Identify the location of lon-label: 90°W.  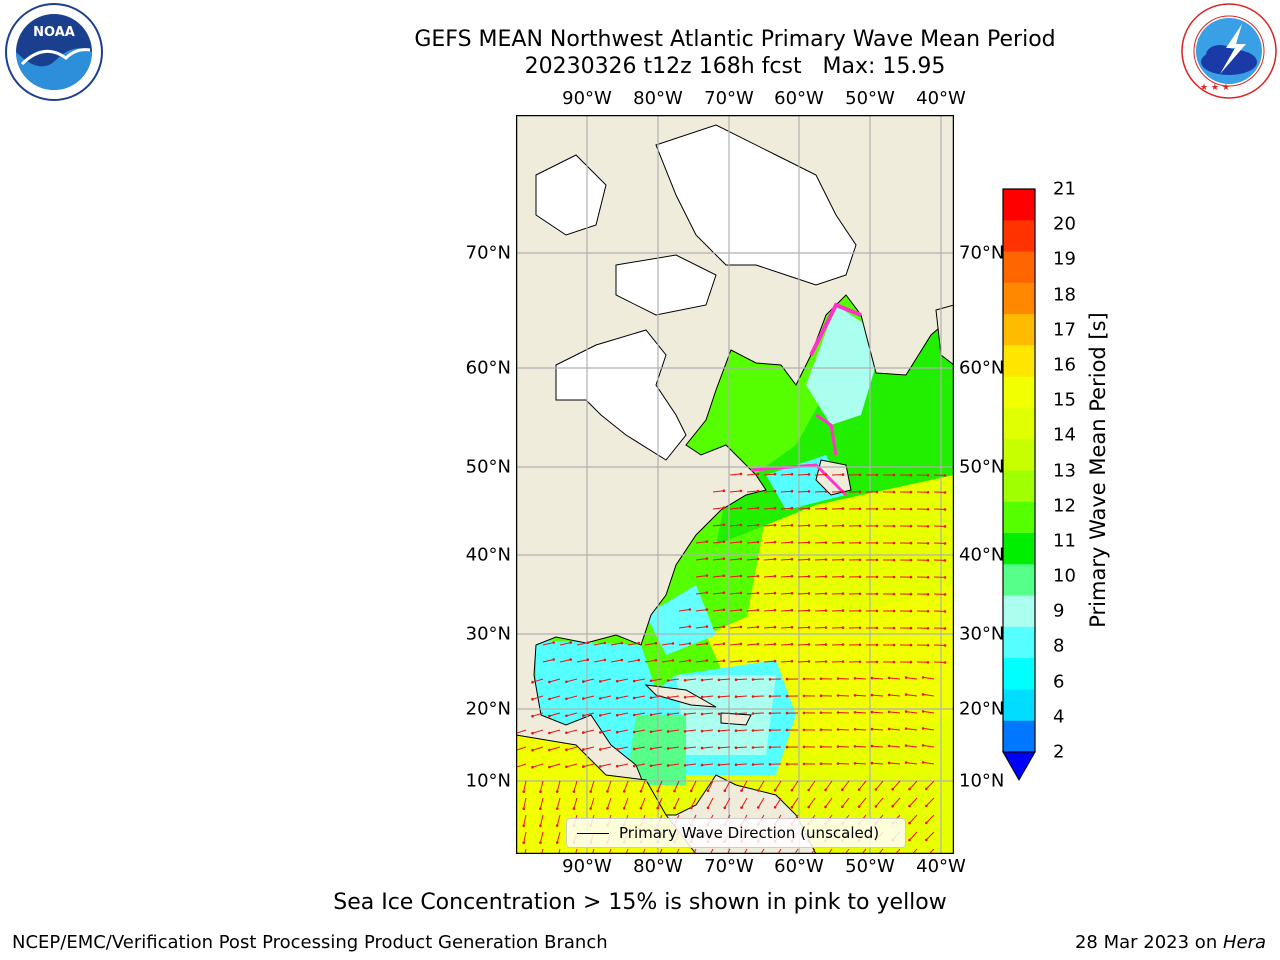
(587, 98).